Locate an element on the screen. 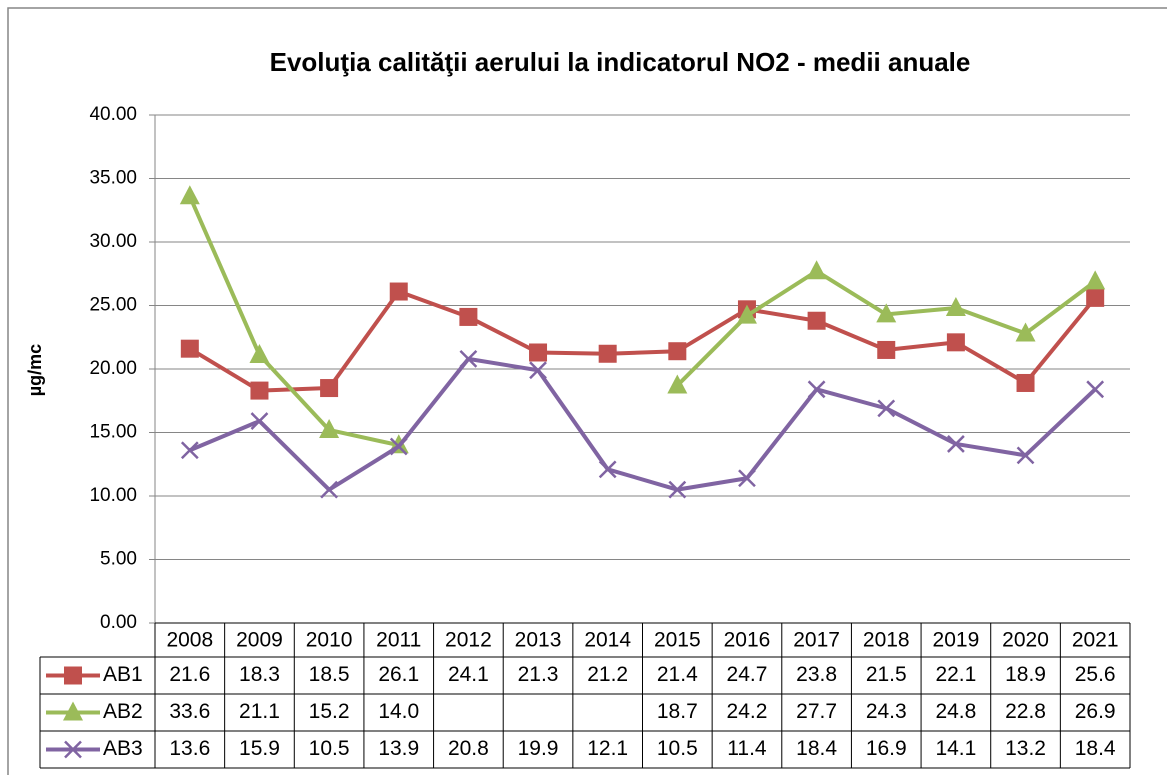 The image size is (1167, 775). table-value: 18.9 is located at coordinates (1025, 674).